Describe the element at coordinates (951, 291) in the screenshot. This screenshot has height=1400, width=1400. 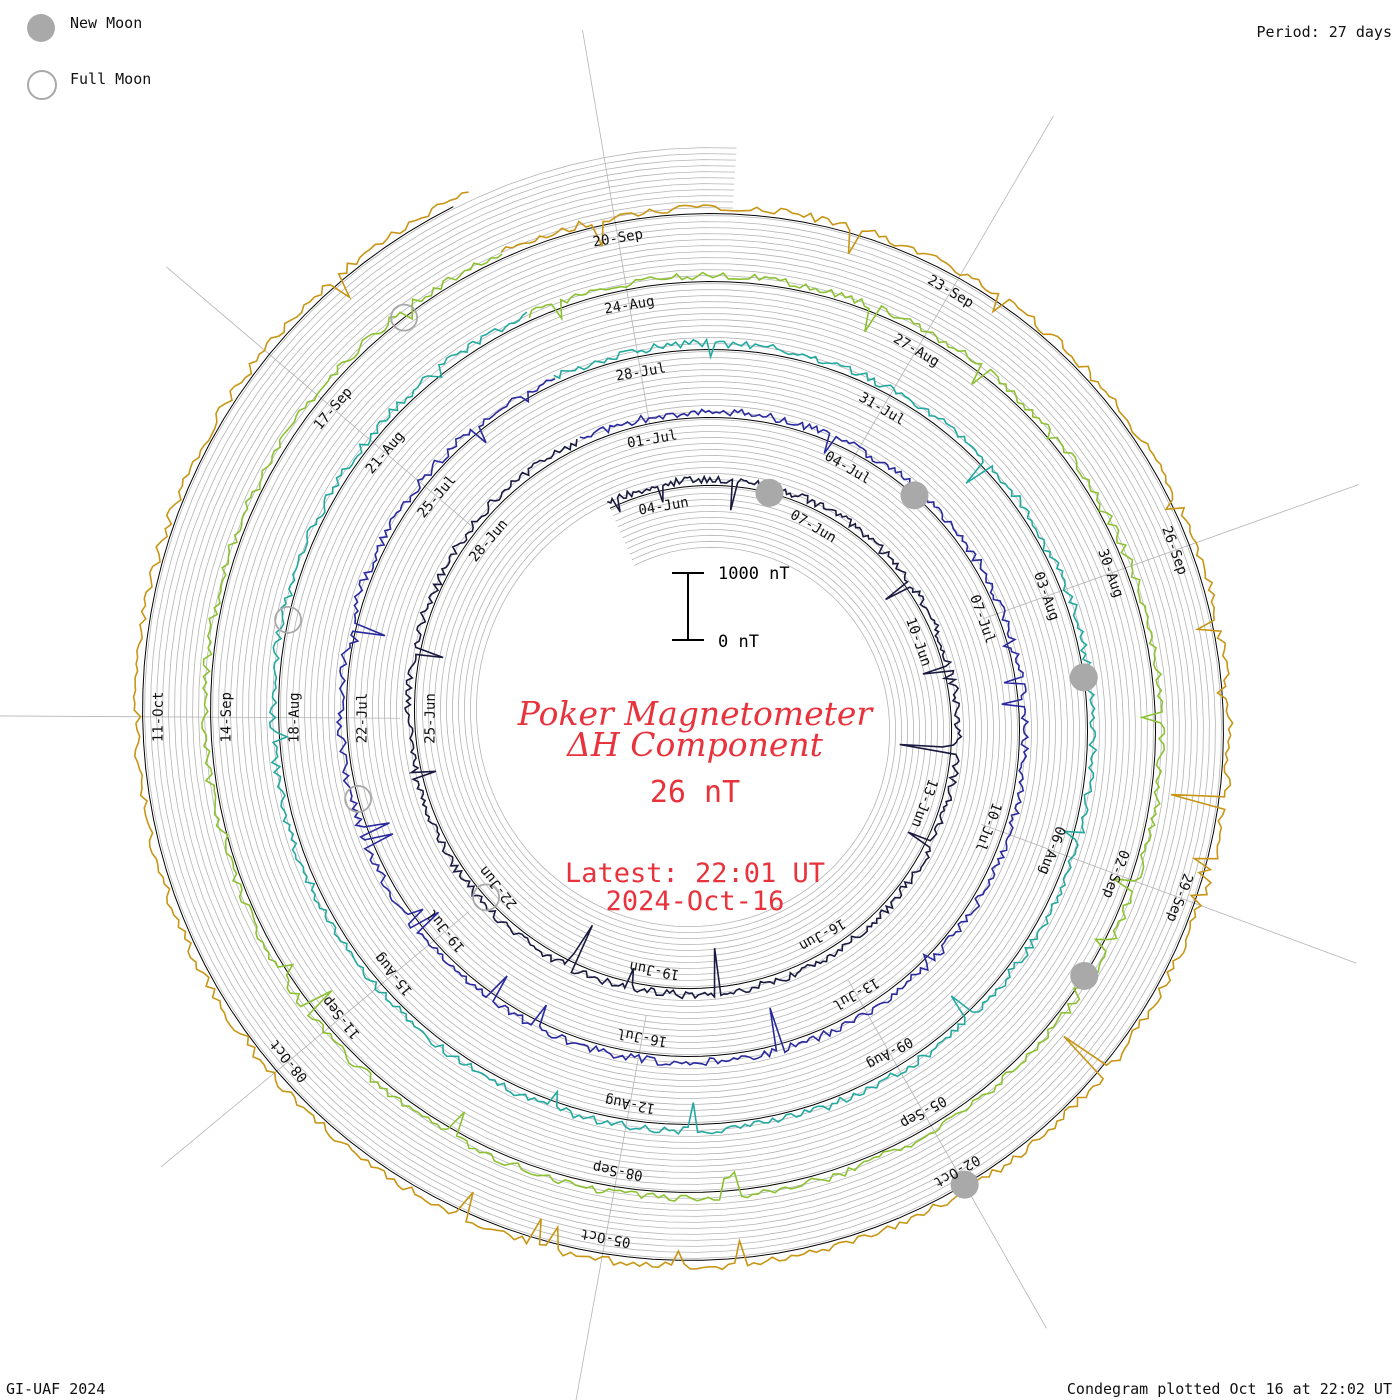
I see `date-label: 23-Sep` at that location.